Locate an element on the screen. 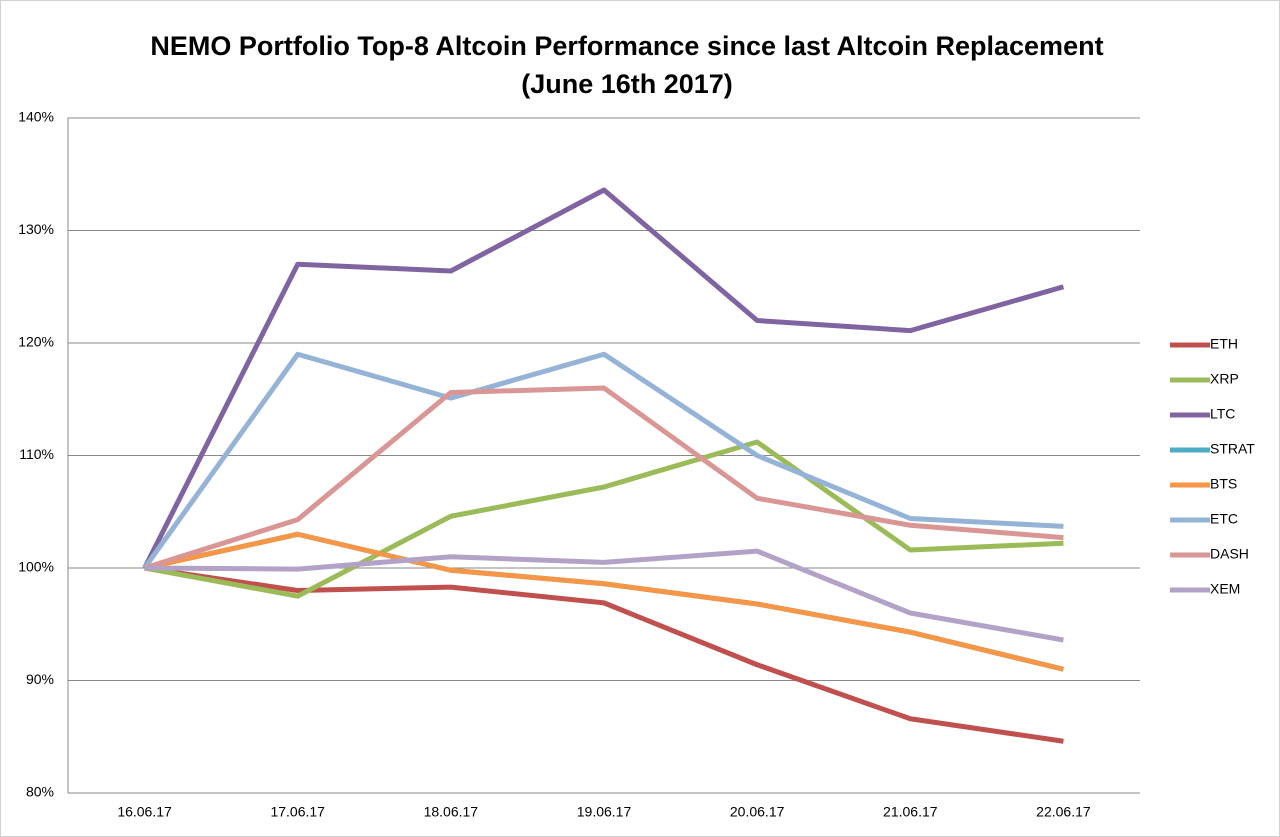 This screenshot has height=837, width=1280. y-tick-label: 90% is located at coordinates (40, 679).